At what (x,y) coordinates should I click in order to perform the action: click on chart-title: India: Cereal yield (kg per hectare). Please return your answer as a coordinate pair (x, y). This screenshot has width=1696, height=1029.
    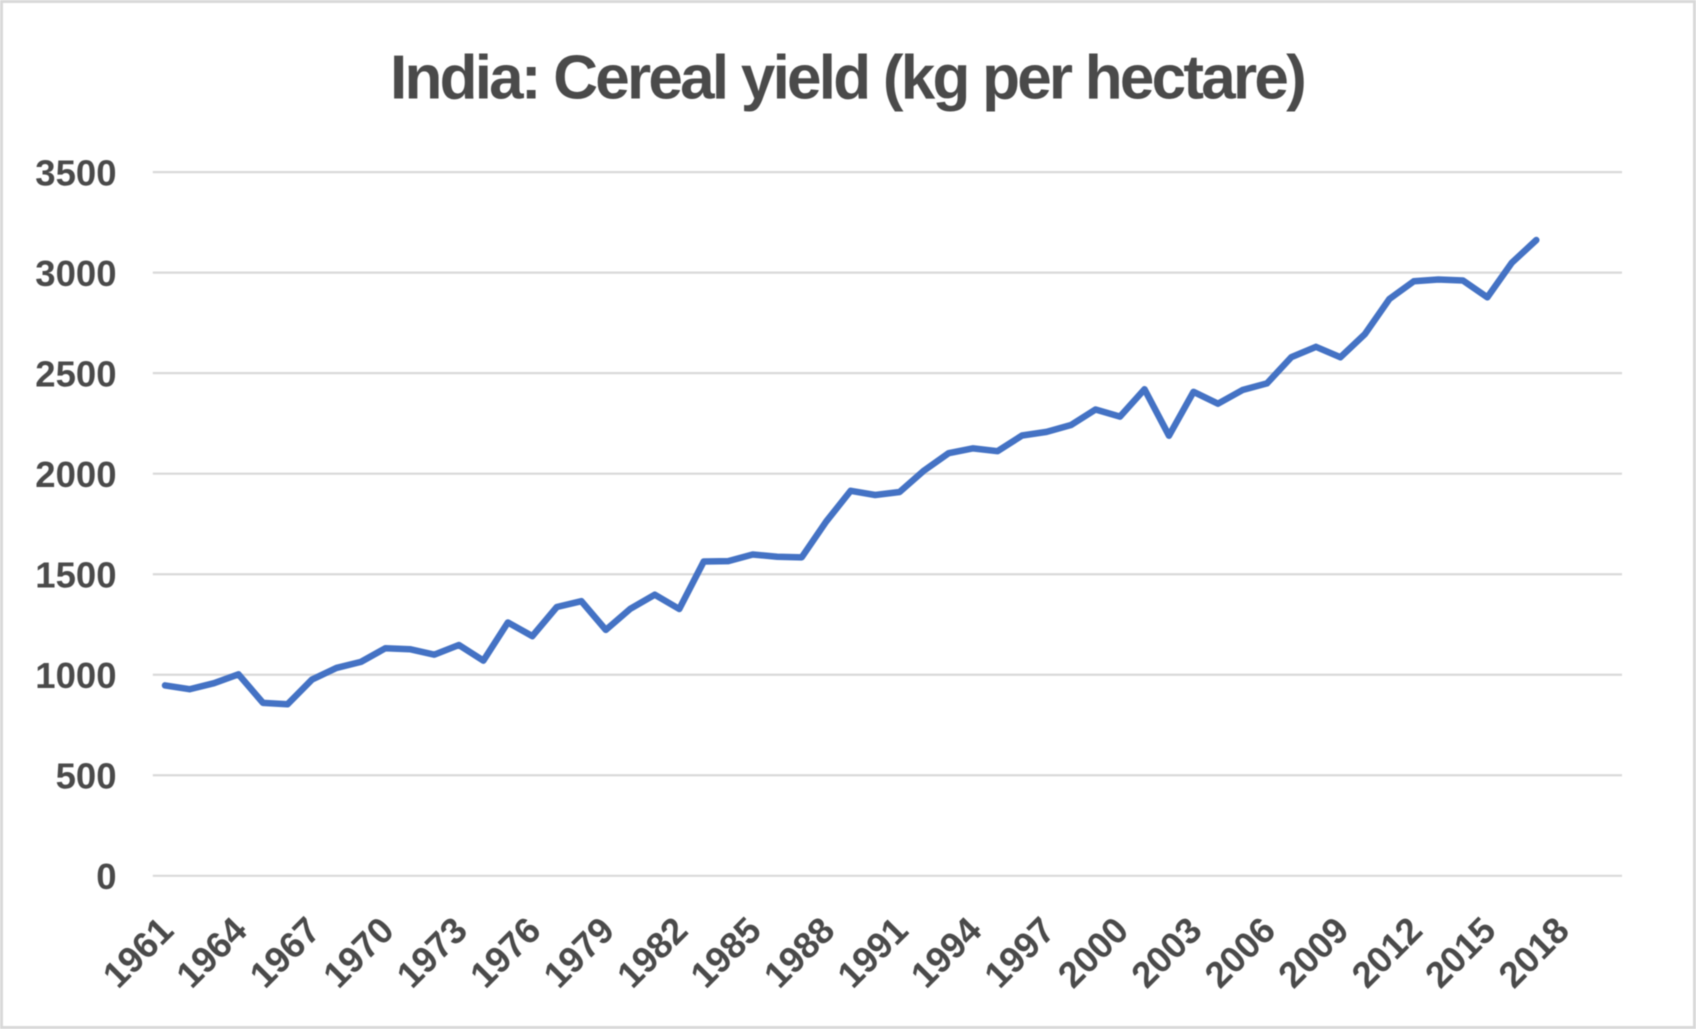
    Looking at the image, I should click on (847, 78).